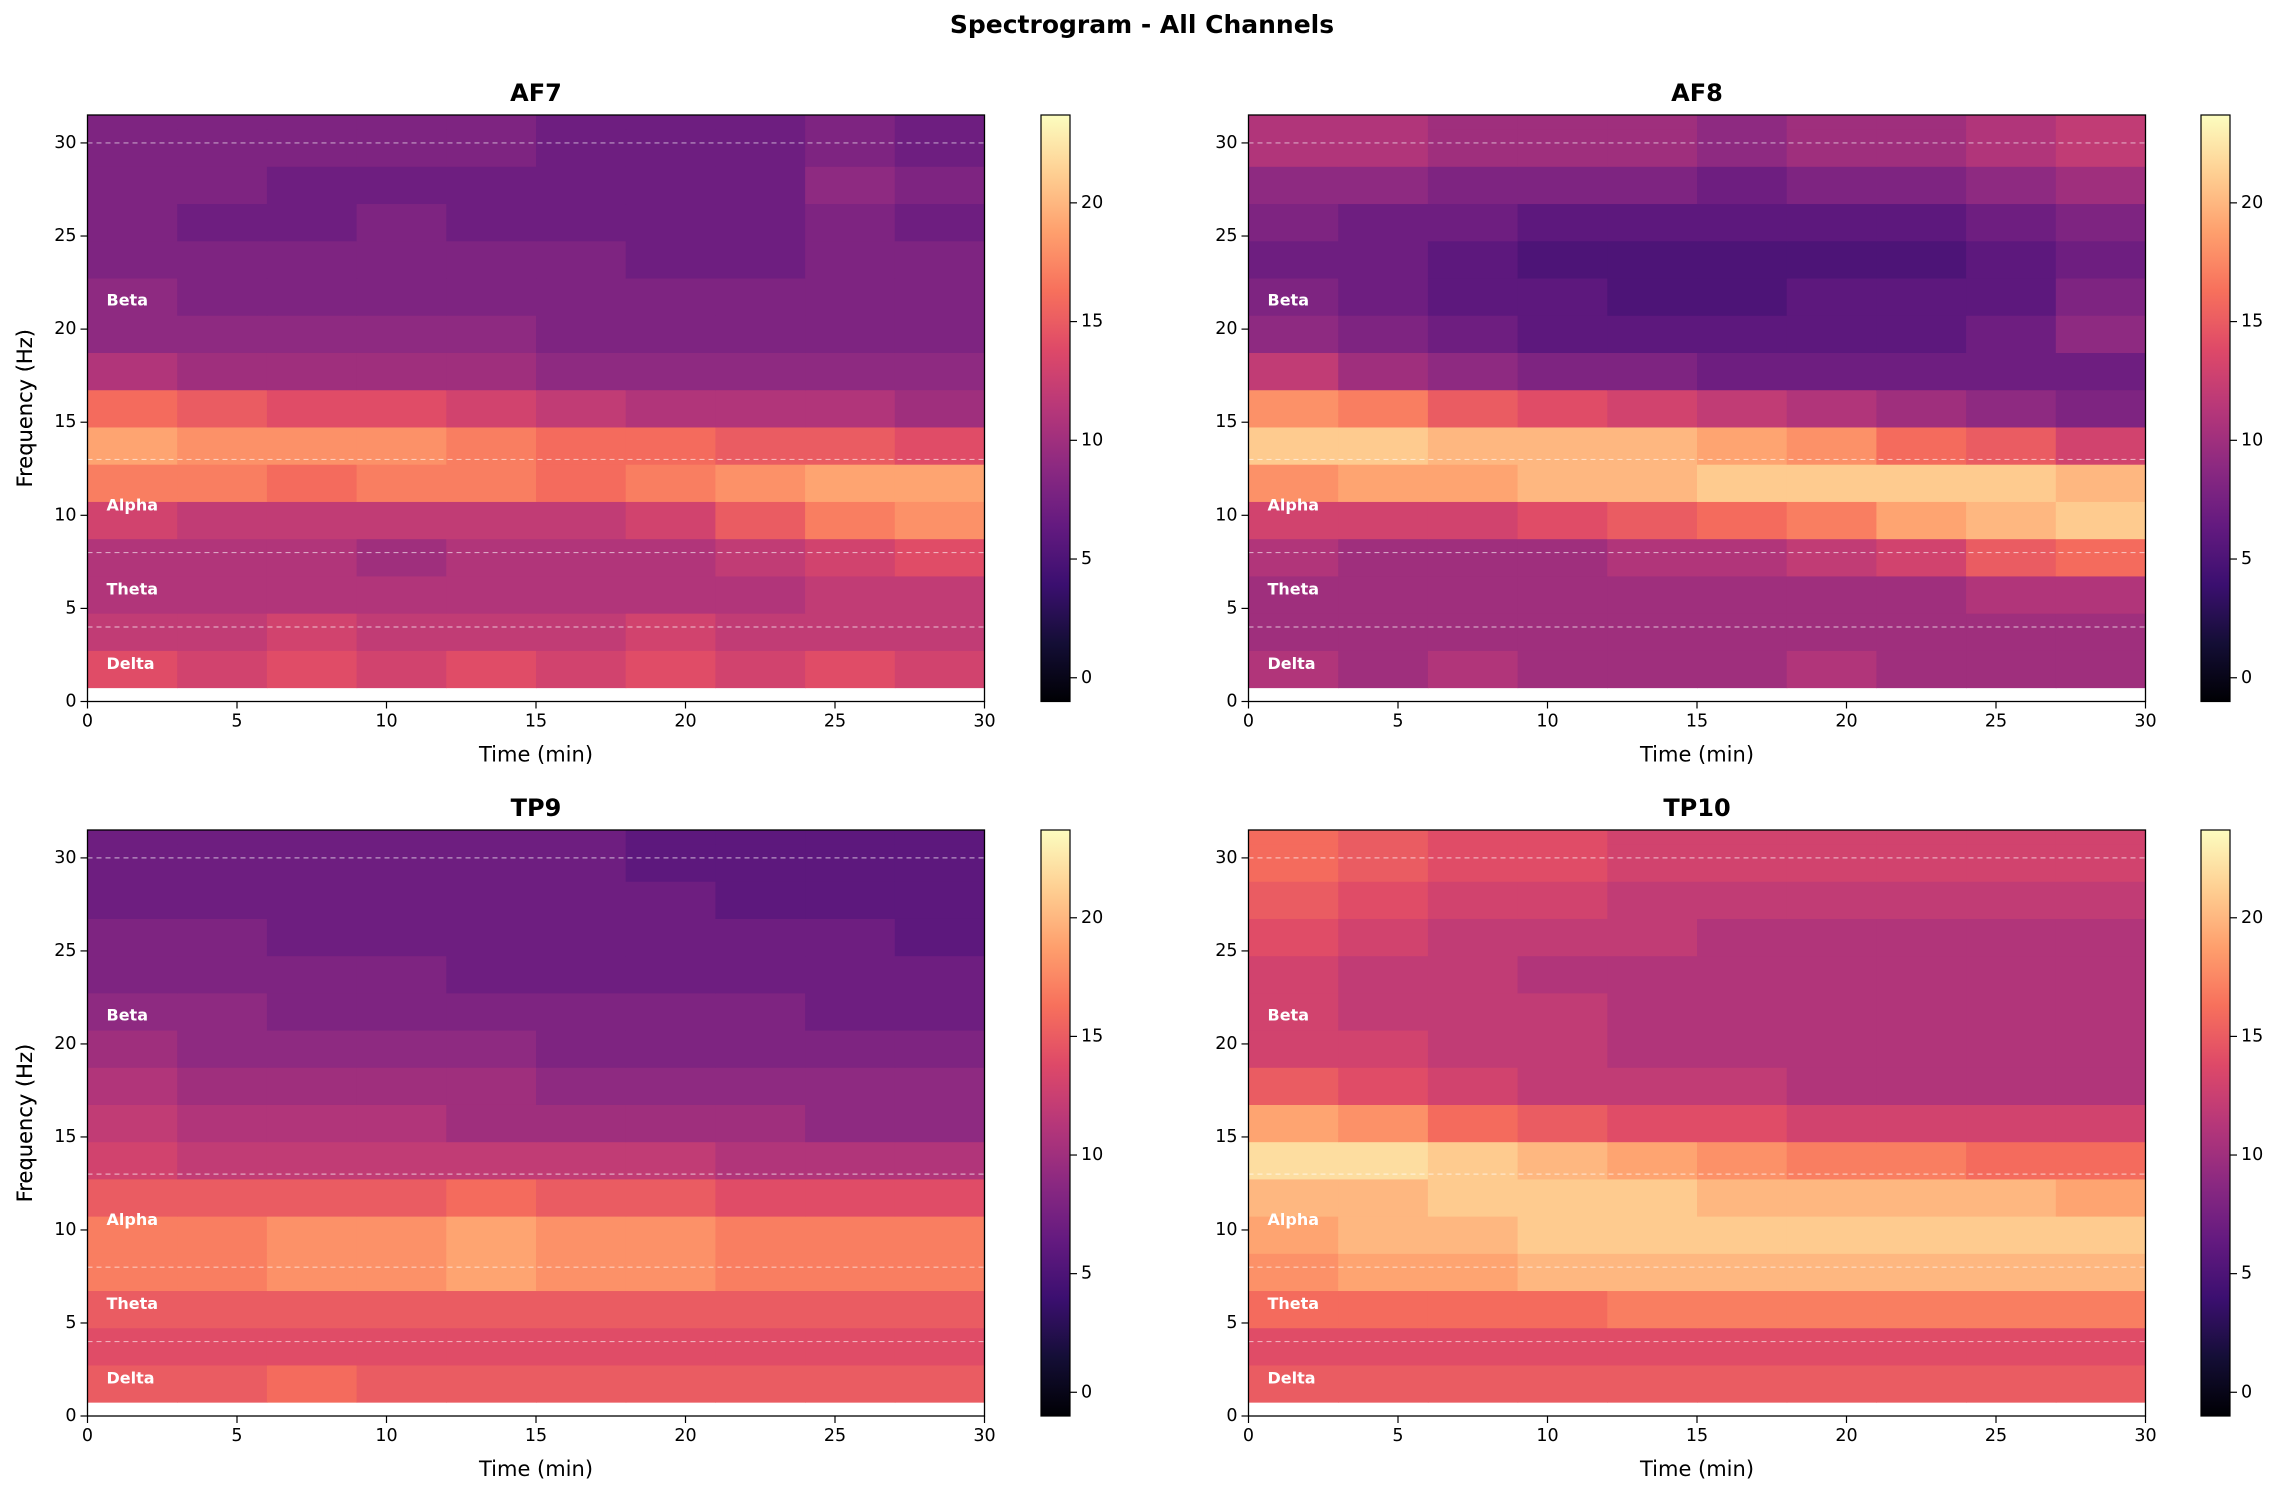 This screenshot has height=1496, width=2284. Describe the element at coordinates (1226, 422) in the screenshot. I see `y-tick-label: 15` at that location.